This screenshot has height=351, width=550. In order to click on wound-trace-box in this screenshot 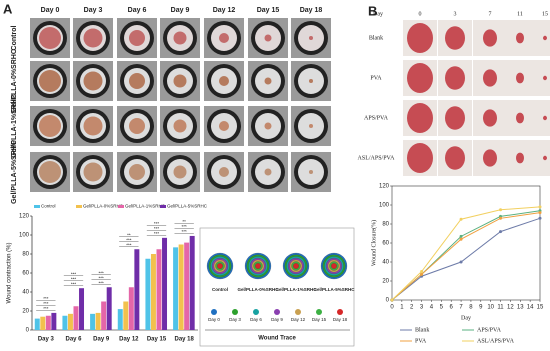, I will do `click(277, 287)`.